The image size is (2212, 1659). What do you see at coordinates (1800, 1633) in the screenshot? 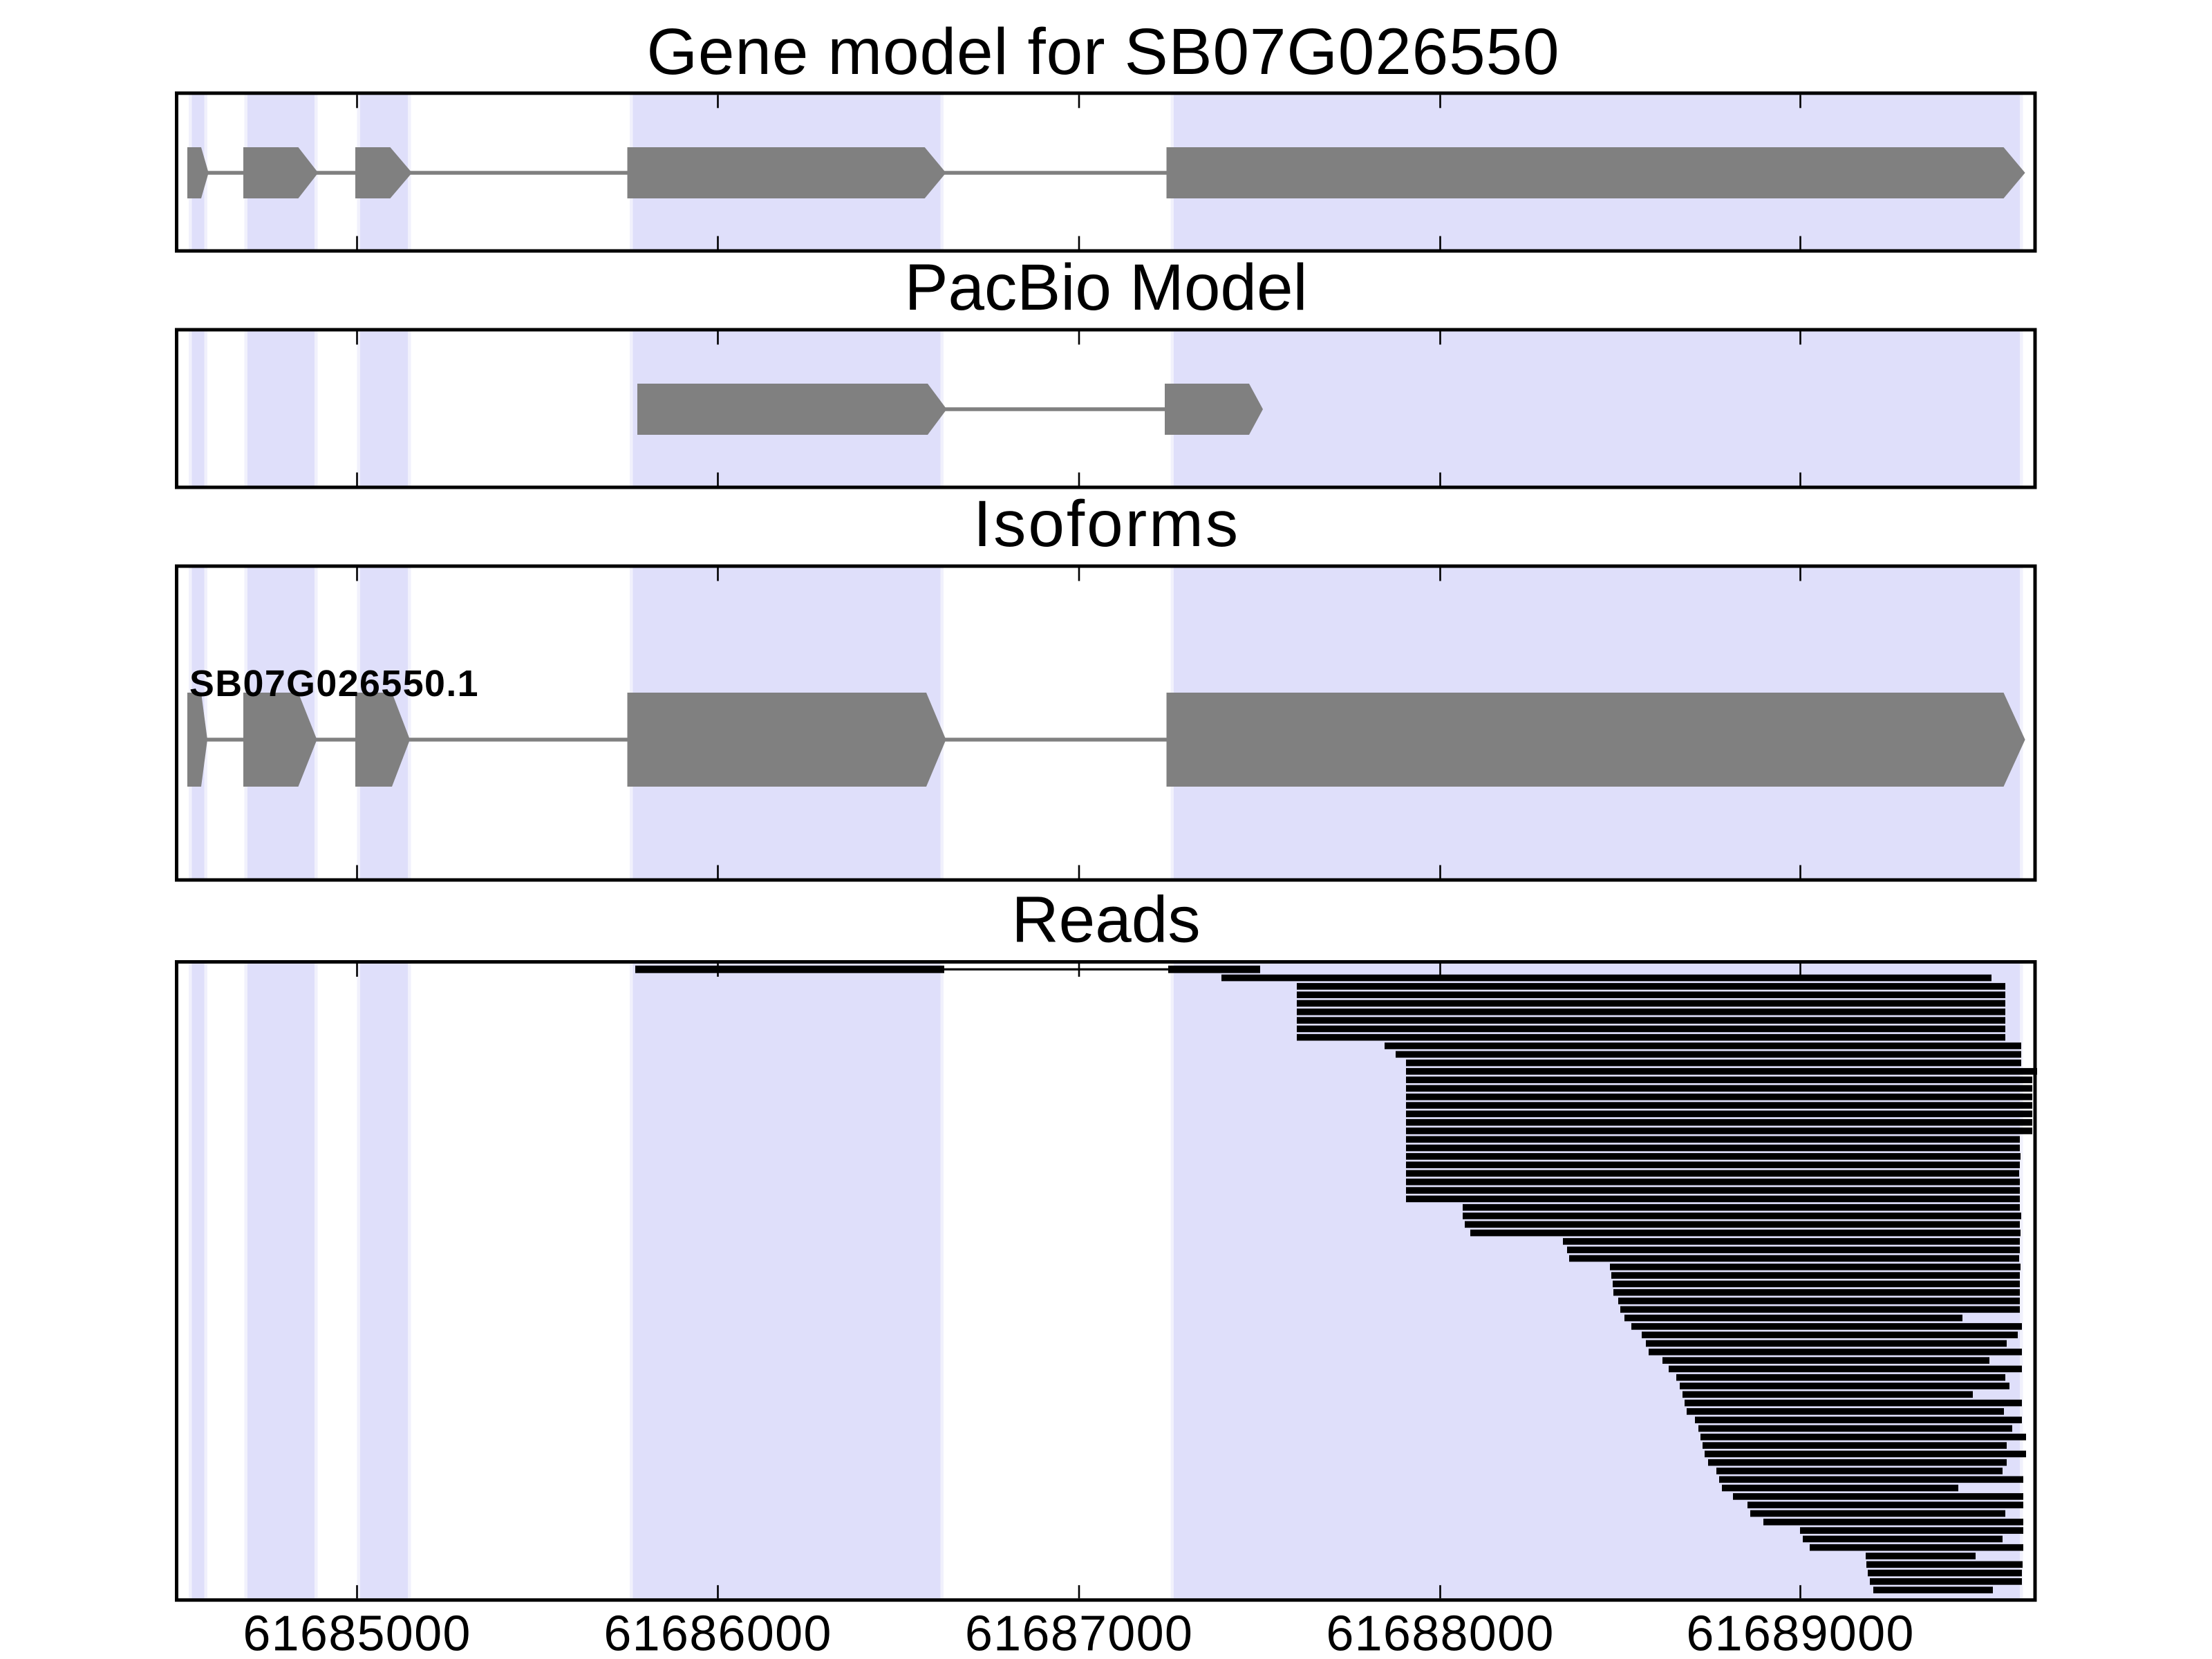
I see `svg-text: 61689000` at bounding box center [1800, 1633].